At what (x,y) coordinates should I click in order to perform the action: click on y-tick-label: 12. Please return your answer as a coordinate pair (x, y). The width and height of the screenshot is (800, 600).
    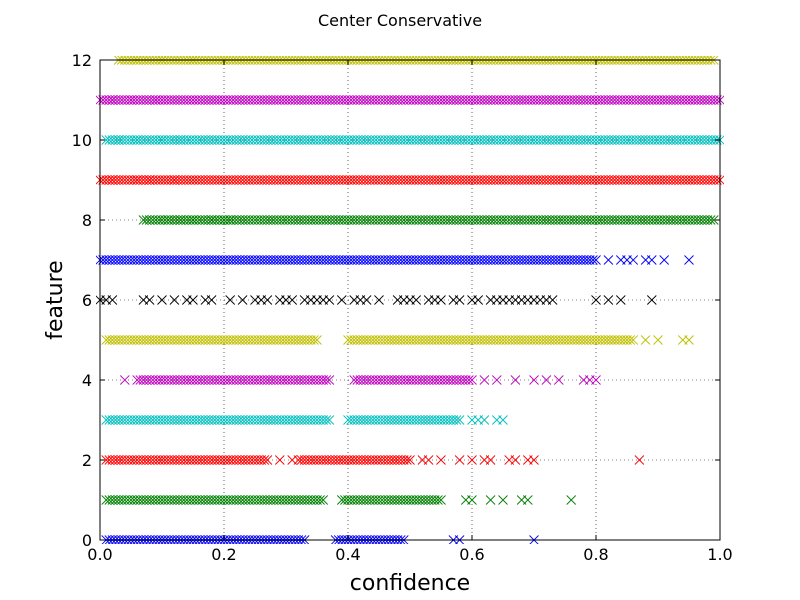
    Looking at the image, I should click on (82, 60).